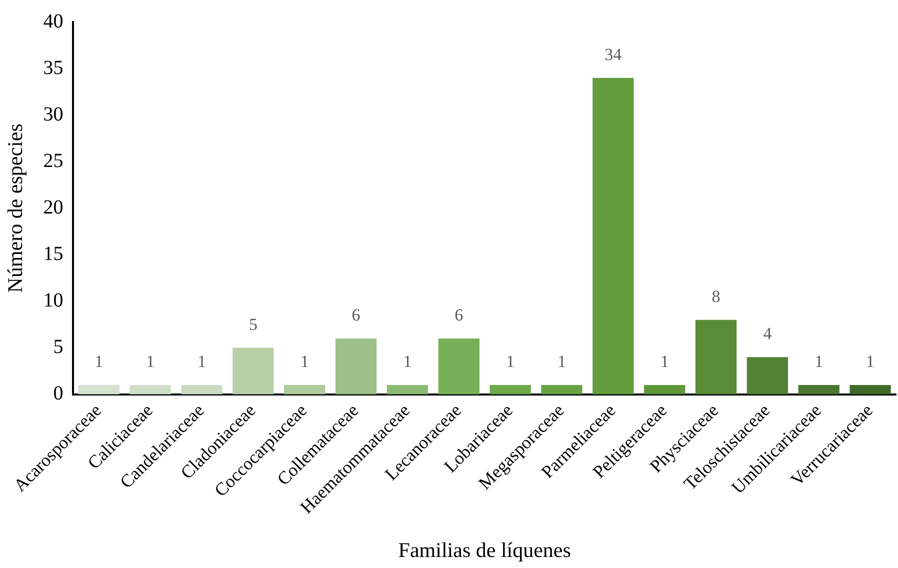 The image size is (898, 568). What do you see at coordinates (15, 208) in the screenshot?
I see `y-axis-title: Número de especies` at bounding box center [15, 208].